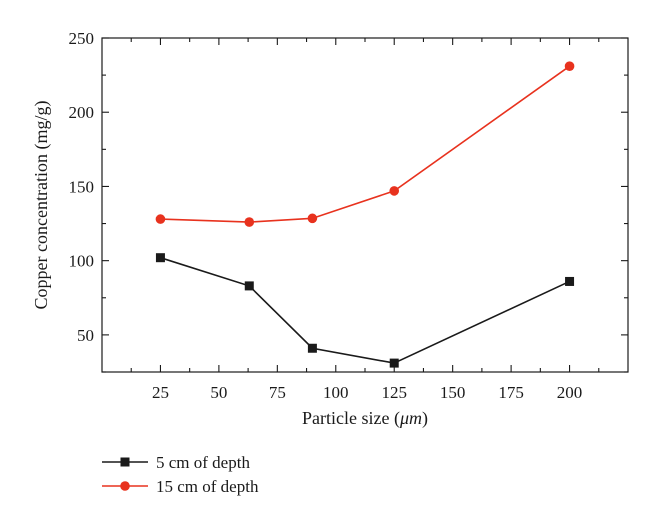 This screenshot has height=526, width=660. What do you see at coordinates (180, 474) in the screenshot?
I see `legend: 5 cm of depth 15 cm of depth` at bounding box center [180, 474].